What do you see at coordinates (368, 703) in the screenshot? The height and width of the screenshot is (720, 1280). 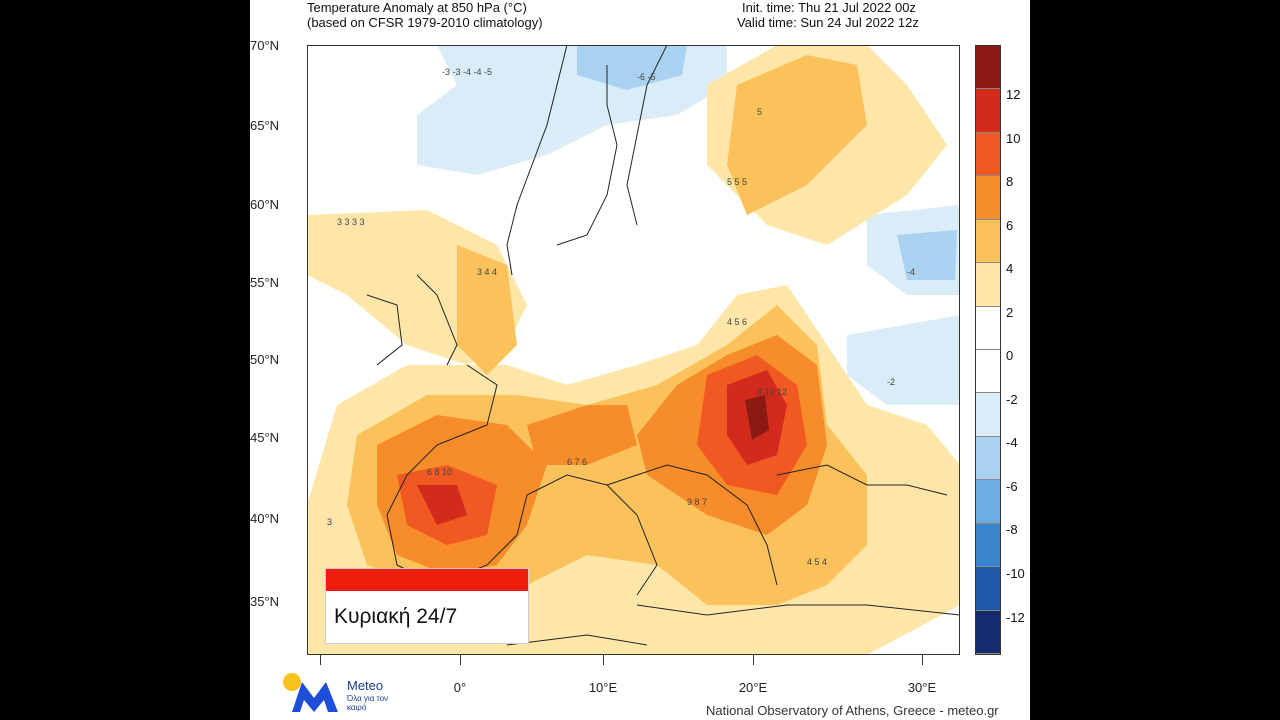 I see `logo-tagline: Όλα για τον καιρό` at bounding box center [368, 703].